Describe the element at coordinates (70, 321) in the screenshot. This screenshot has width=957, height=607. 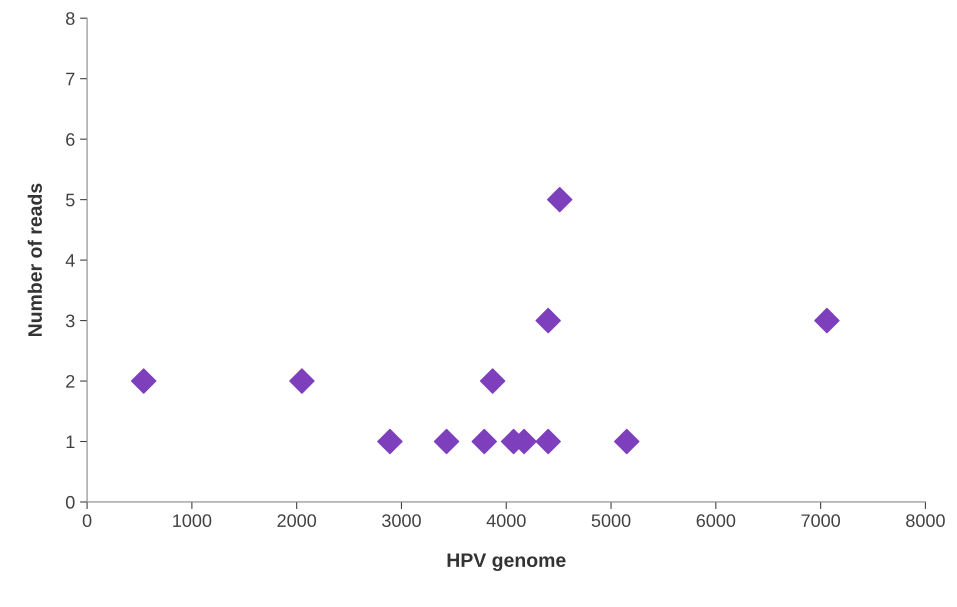
I see `y-tick-label: 3` at that location.